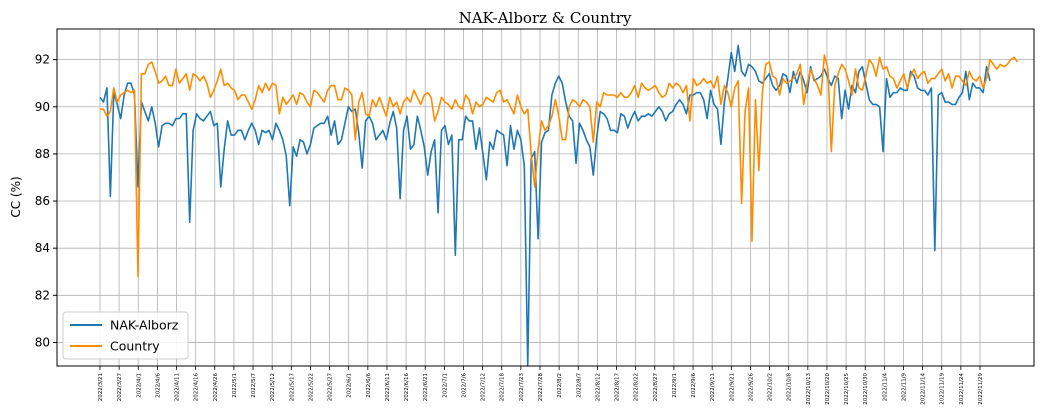  What do you see at coordinates (943, 389) in the screenshot?
I see `x-tick-label: 2022/11/19` at bounding box center [943, 389].